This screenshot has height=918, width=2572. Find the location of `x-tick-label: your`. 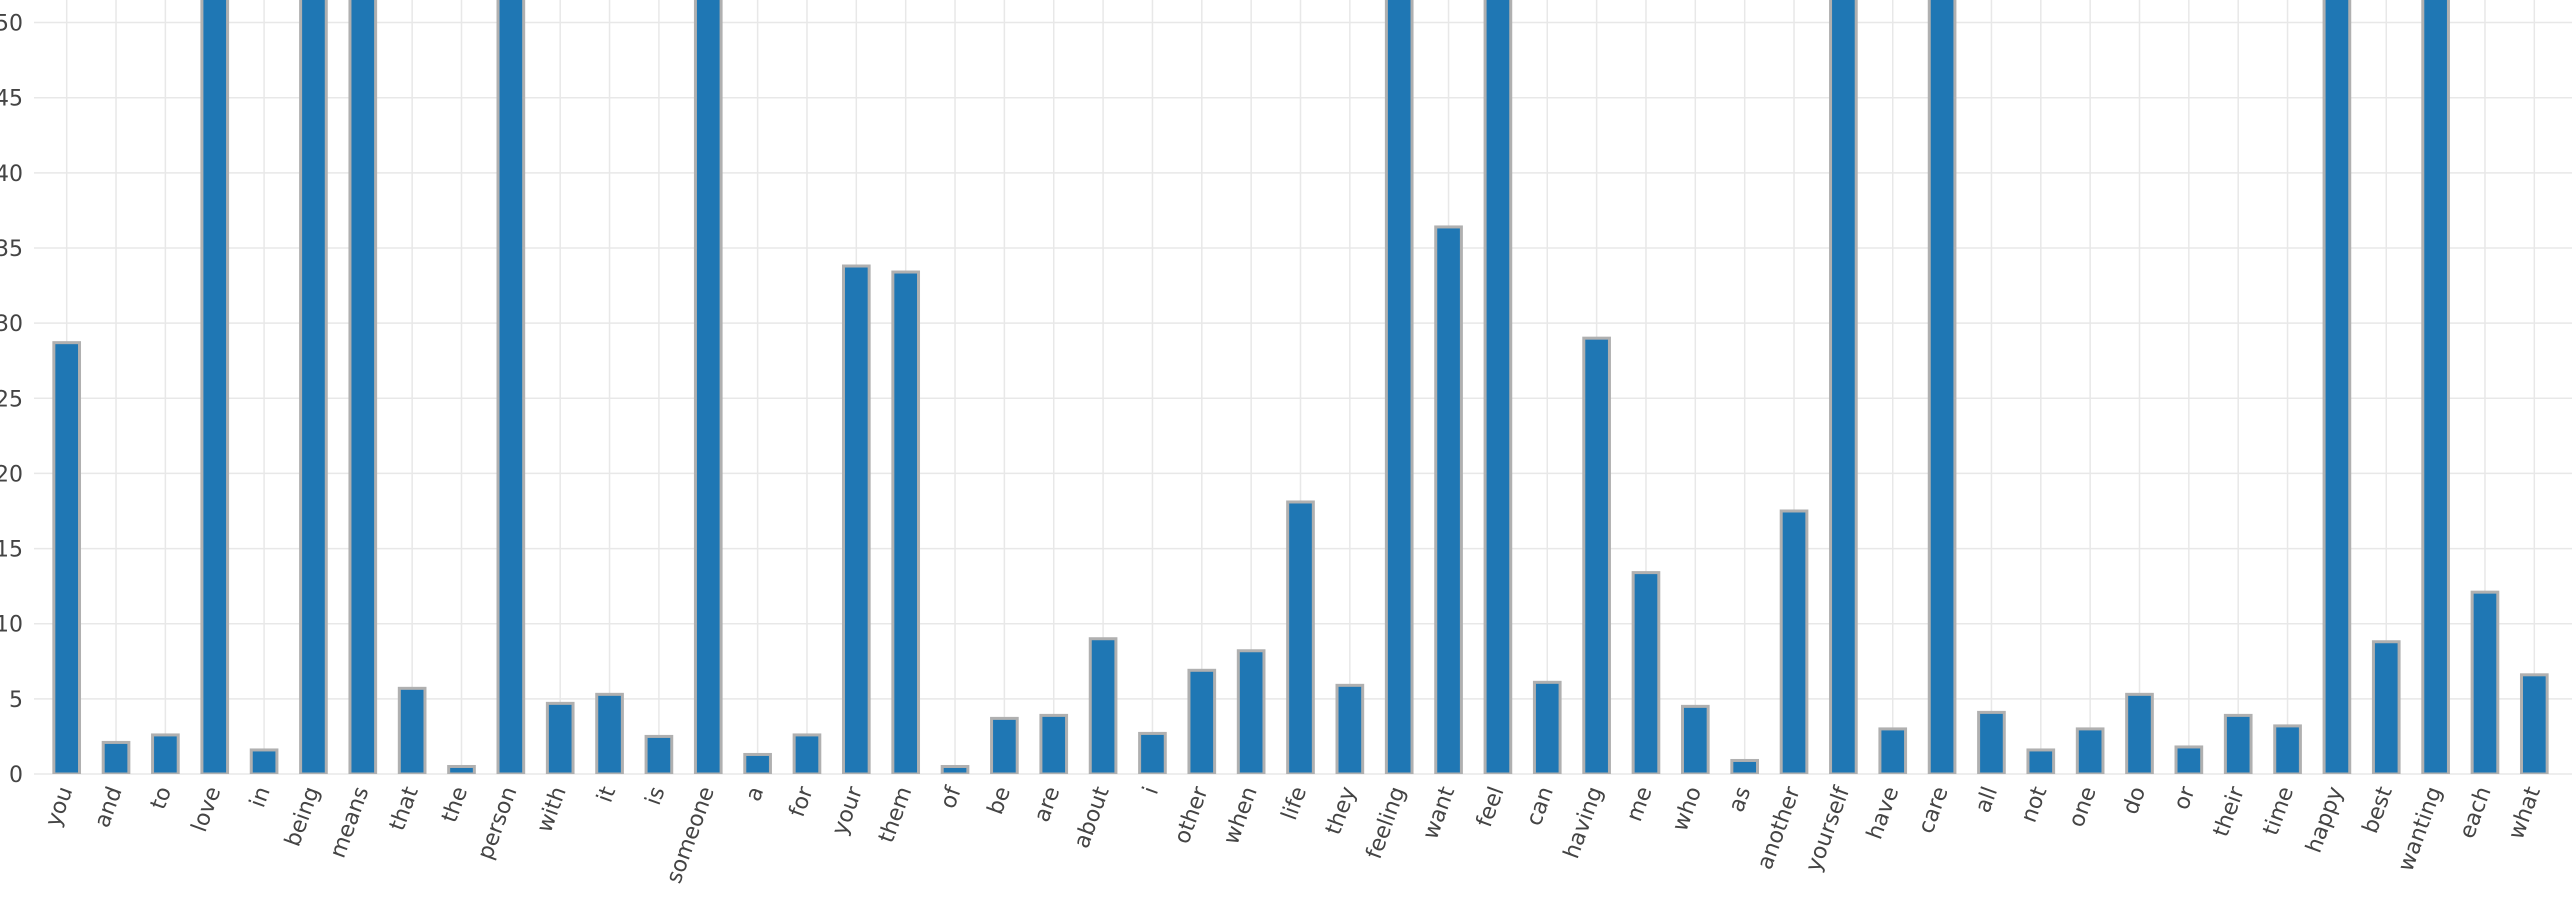

x-tick-label: your is located at coordinates (848, 811).